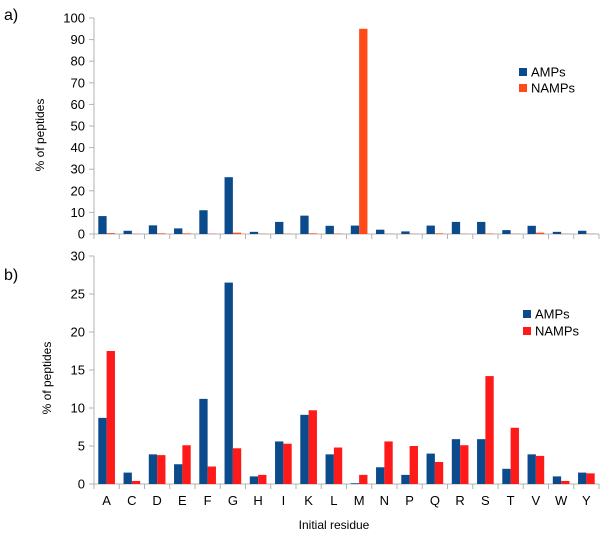 Image resolution: width=616 pixels, height=544 pixels. I want to click on x-tick-label: L, so click(333, 500).